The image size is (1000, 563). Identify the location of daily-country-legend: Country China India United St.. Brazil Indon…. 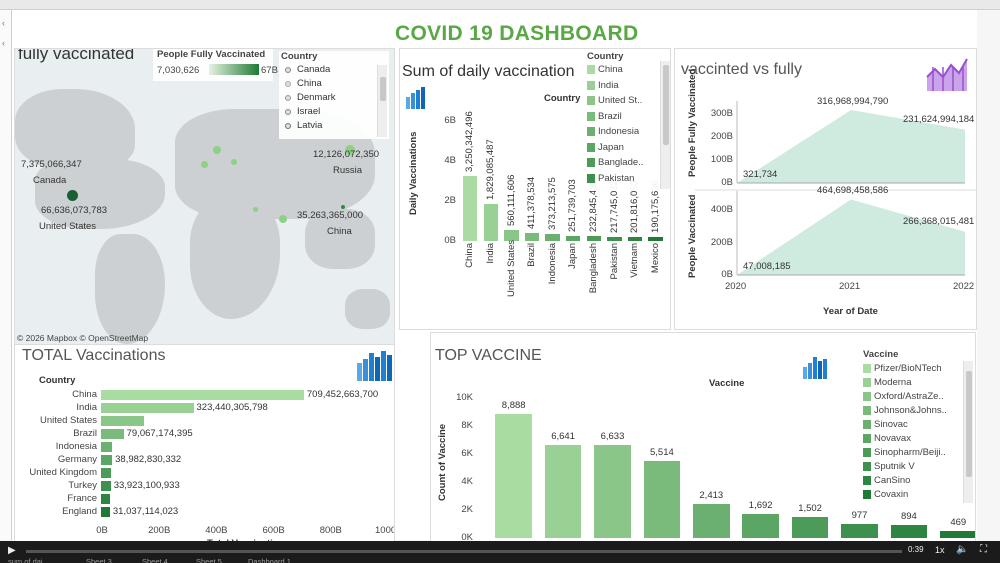
(627, 120).